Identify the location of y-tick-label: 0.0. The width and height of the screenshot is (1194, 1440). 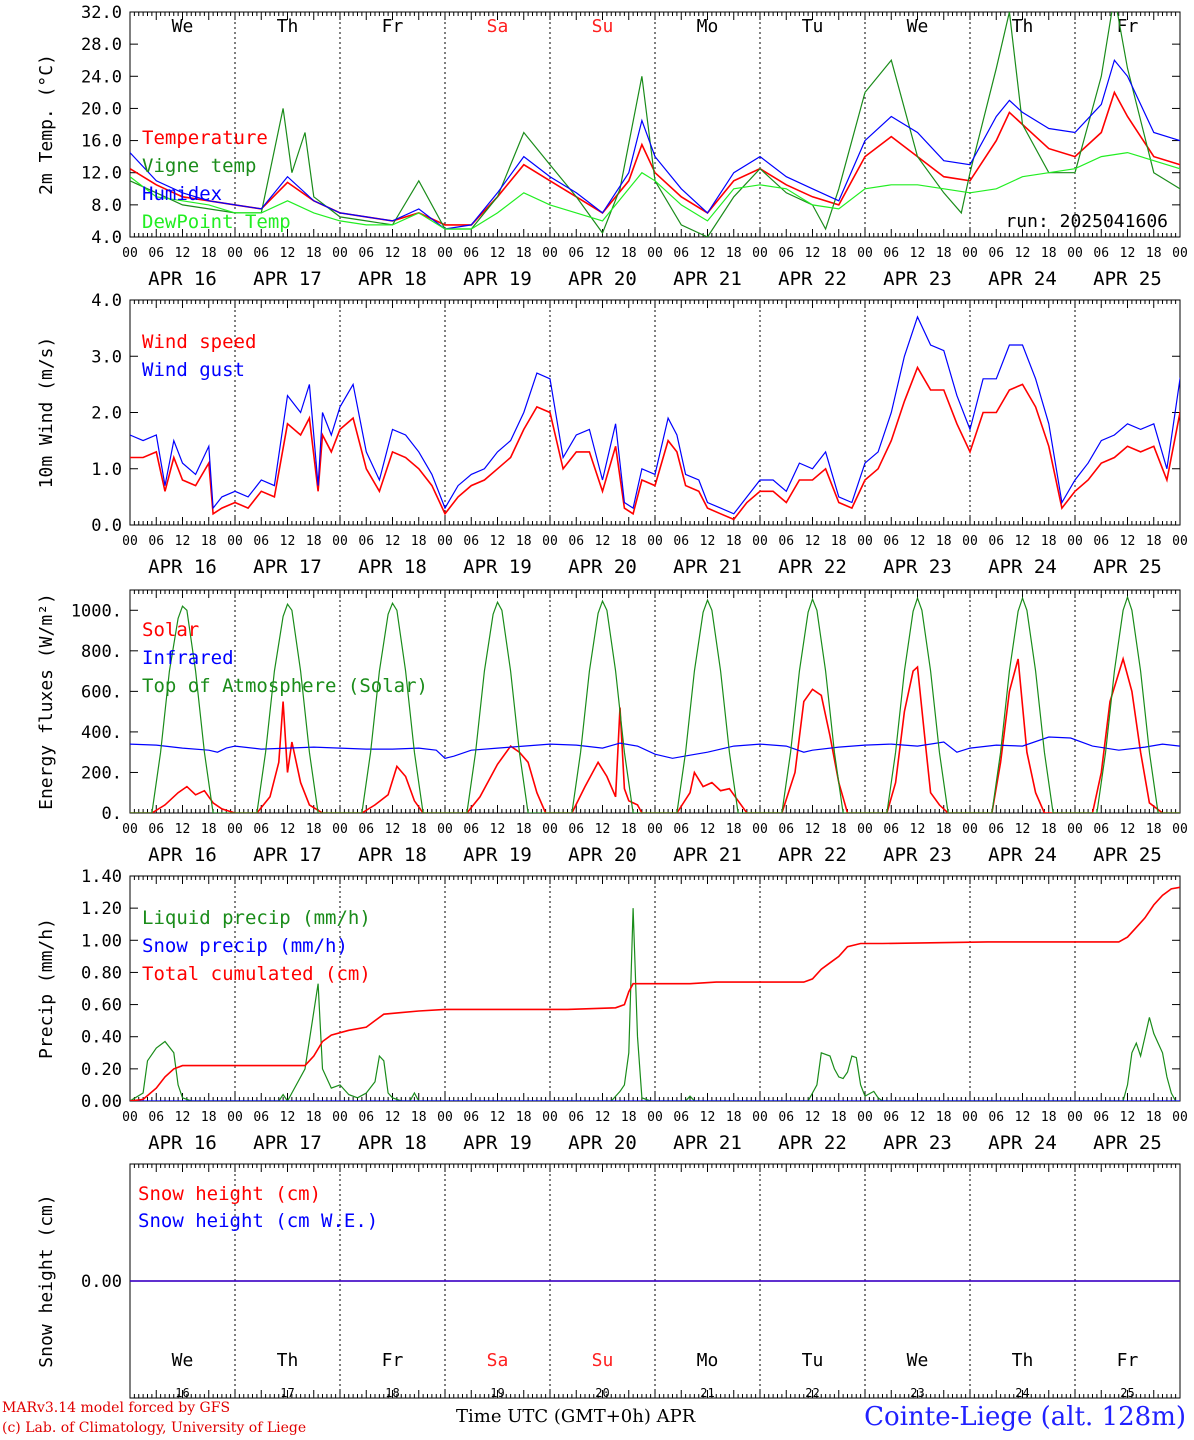
(106, 526).